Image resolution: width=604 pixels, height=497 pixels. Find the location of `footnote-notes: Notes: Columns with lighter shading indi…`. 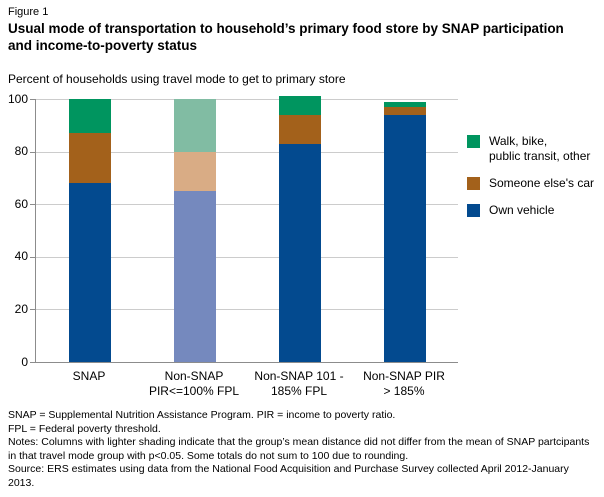

footnote-notes: Notes: Columns with lighter shading indi… is located at coordinates (299, 449).